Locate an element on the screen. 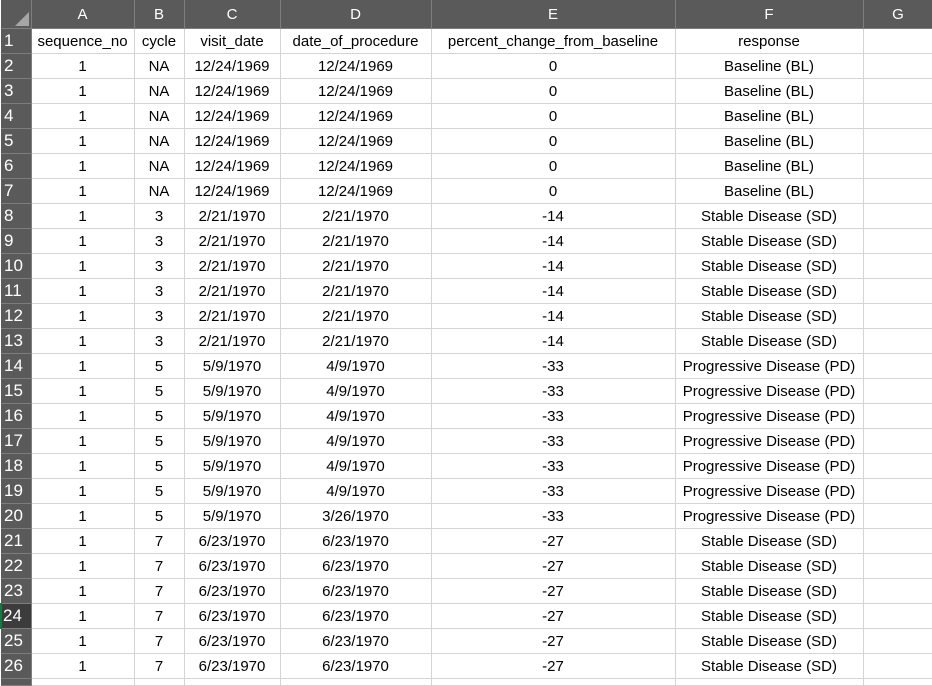  header-cell-cycle: cycle is located at coordinates (159, 41).